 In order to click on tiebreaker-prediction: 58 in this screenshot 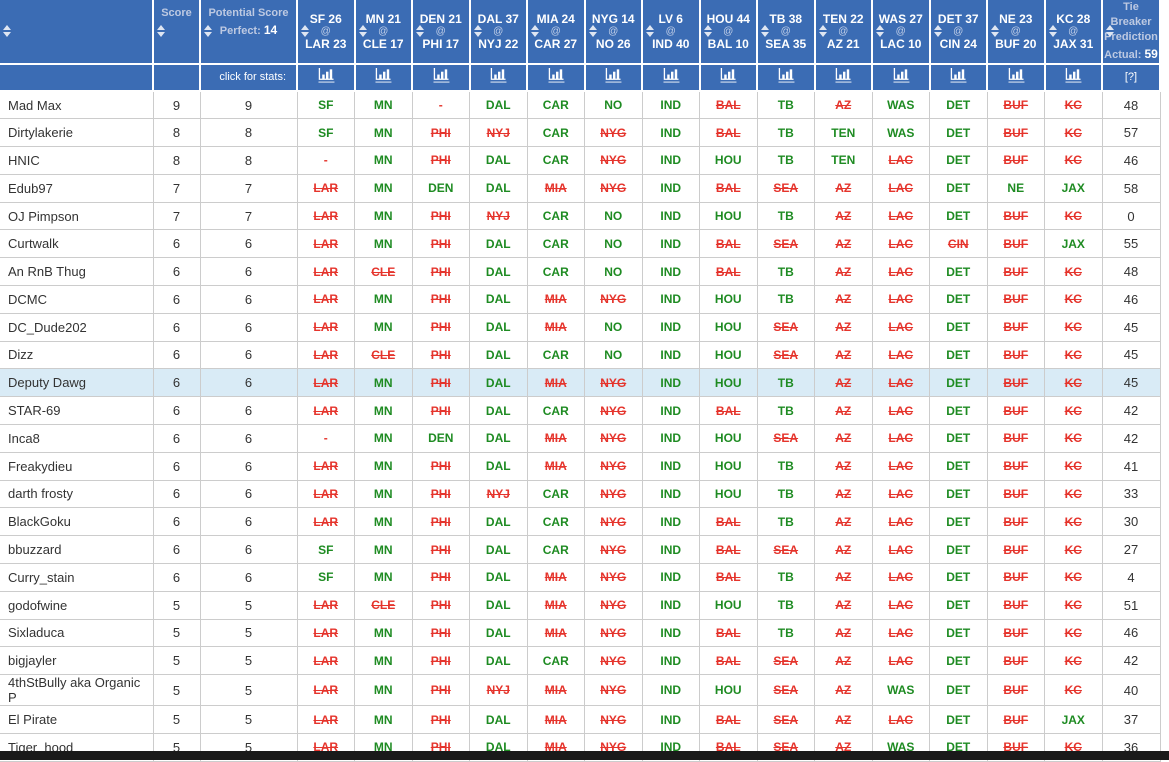, I will do `click(1131, 188)`.